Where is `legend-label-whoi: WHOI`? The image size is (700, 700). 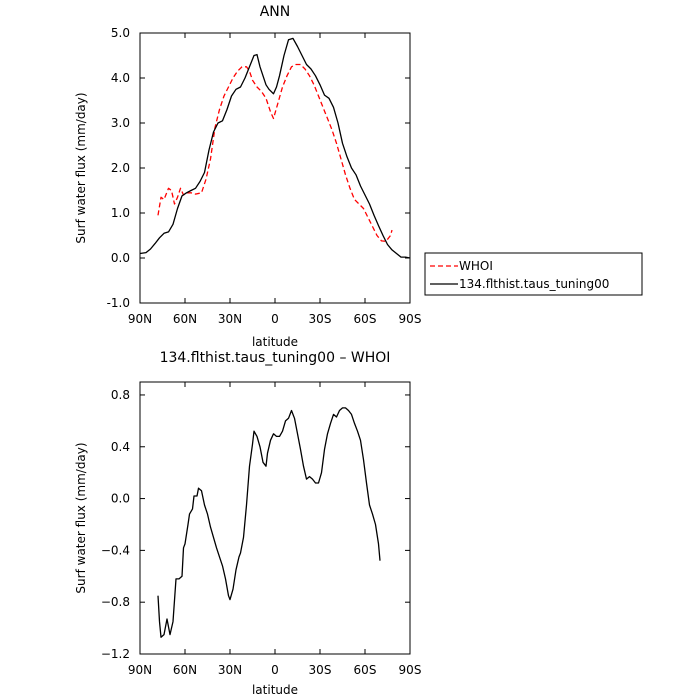
legend-label-whoi: WHOI is located at coordinates (476, 266).